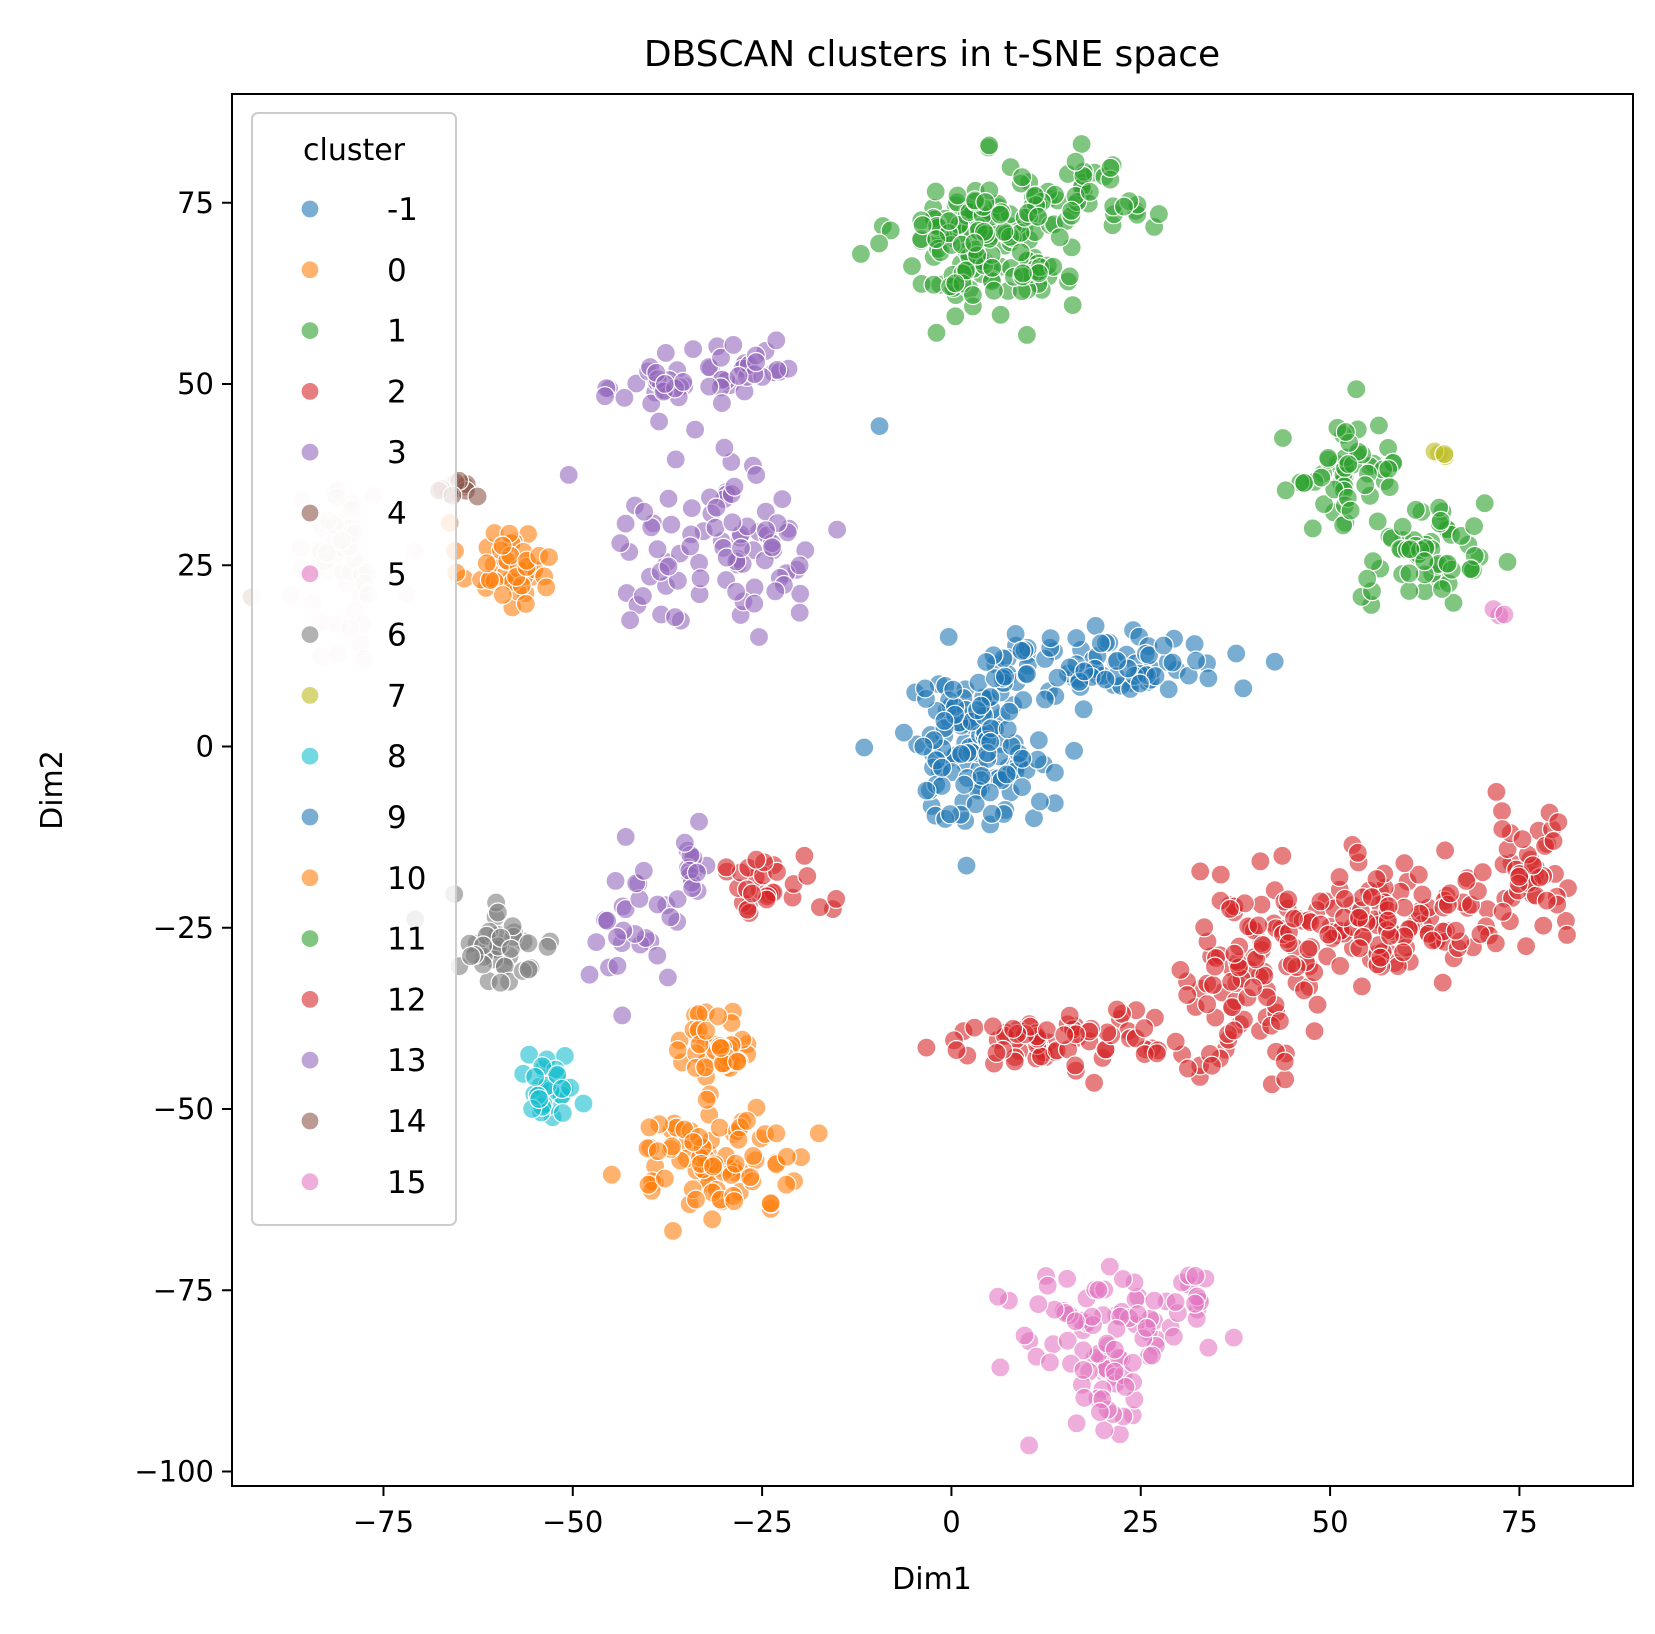 The width and height of the screenshot is (1655, 1634). Describe the element at coordinates (397, 818) in the screenshot. I see `legend-label: 9` at that location.